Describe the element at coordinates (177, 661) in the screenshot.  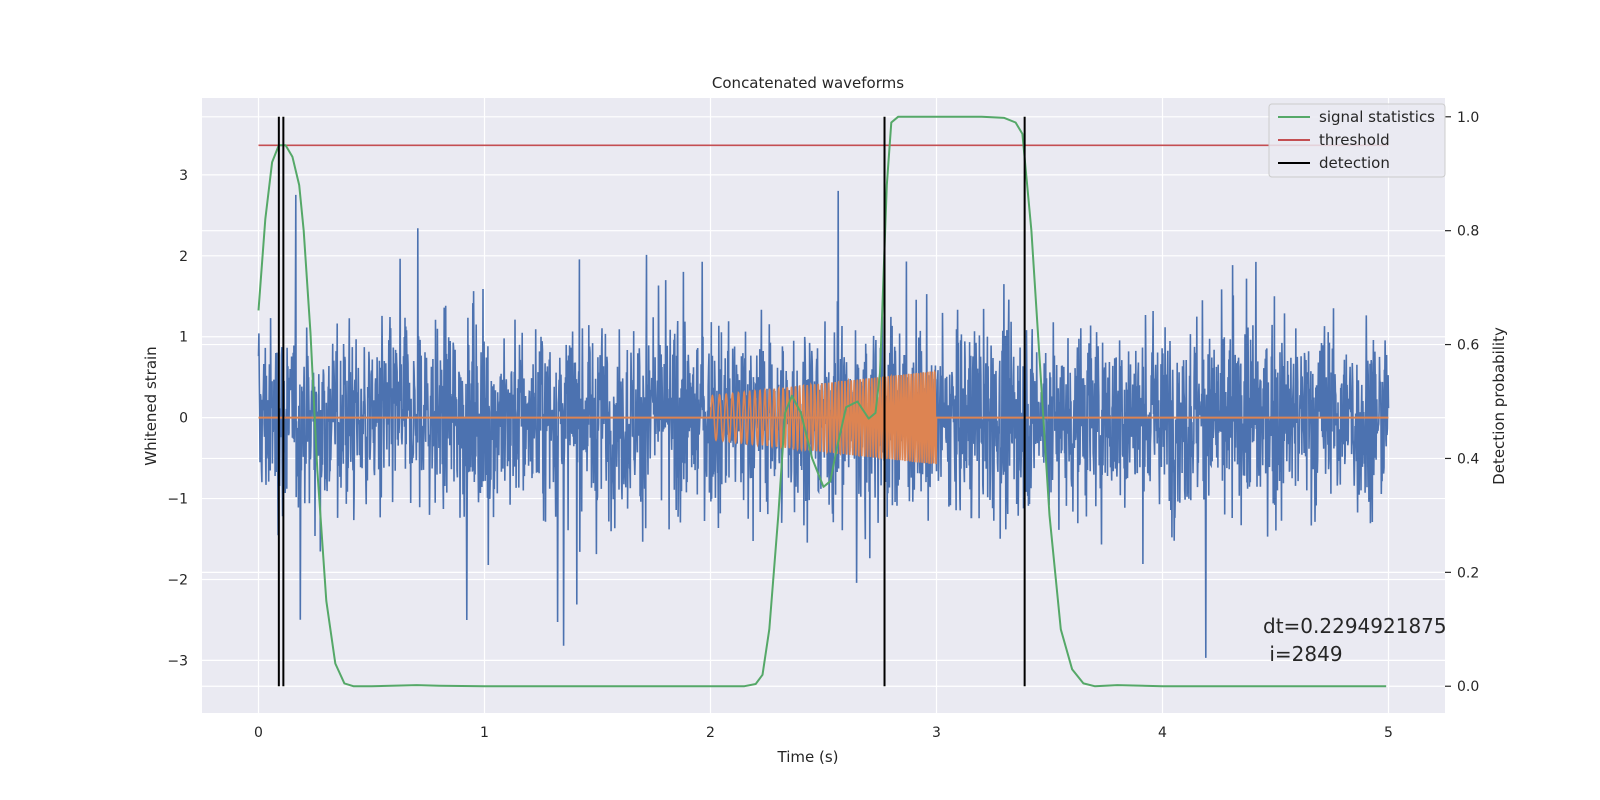
I see `y-left-tick-label: −3` at that location.